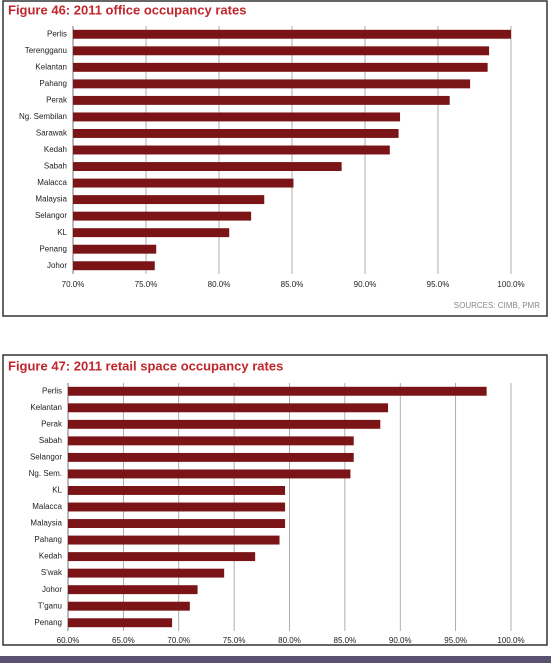  I want to click on y-tick-label: Ng. Sembilan, so click(43, 116).